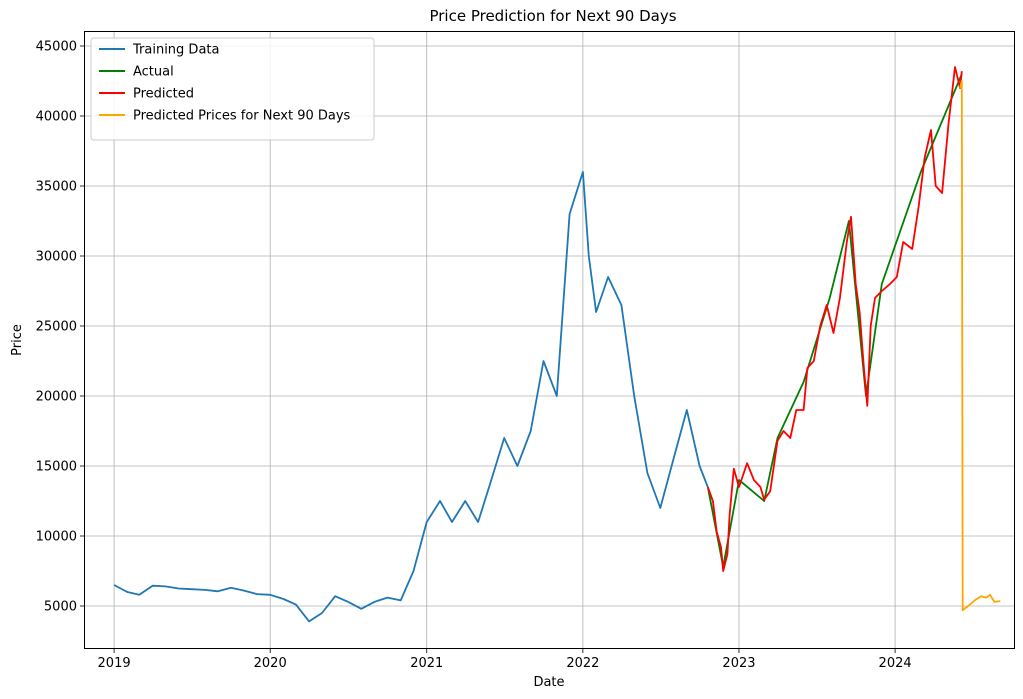  Describe the element at coordinates (548, 682) in the screenshot. I see `x-axis-label: Date` at that location.